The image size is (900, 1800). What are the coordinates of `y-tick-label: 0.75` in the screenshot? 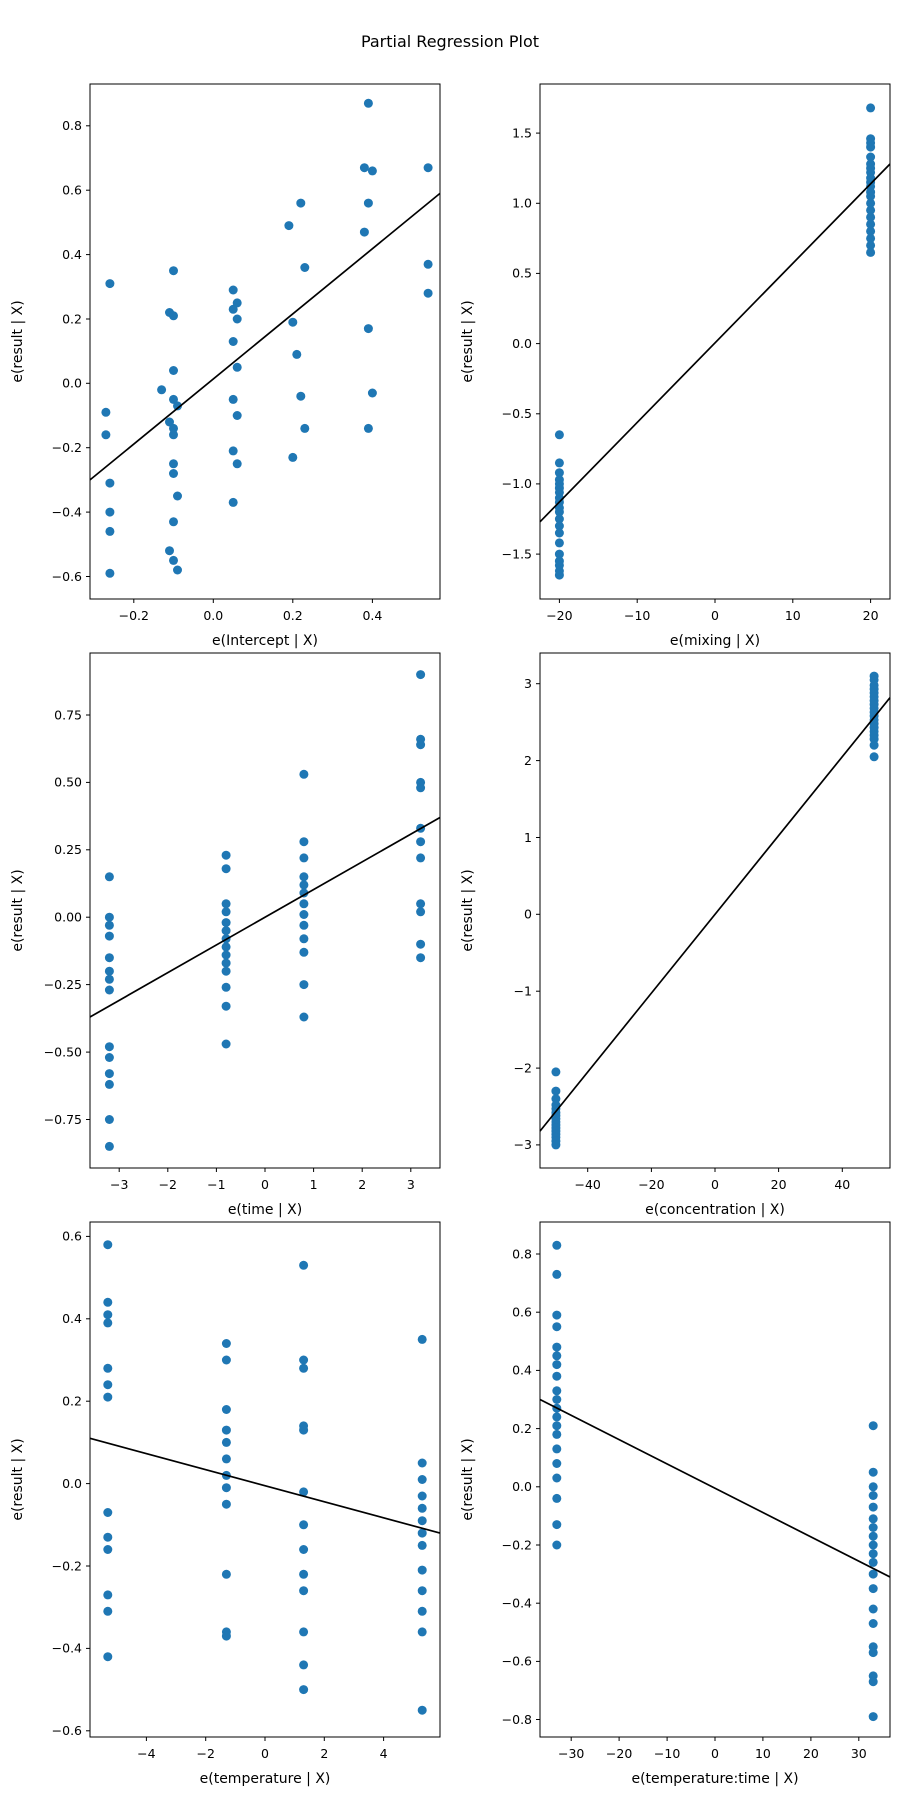 It's located at (68, 714).